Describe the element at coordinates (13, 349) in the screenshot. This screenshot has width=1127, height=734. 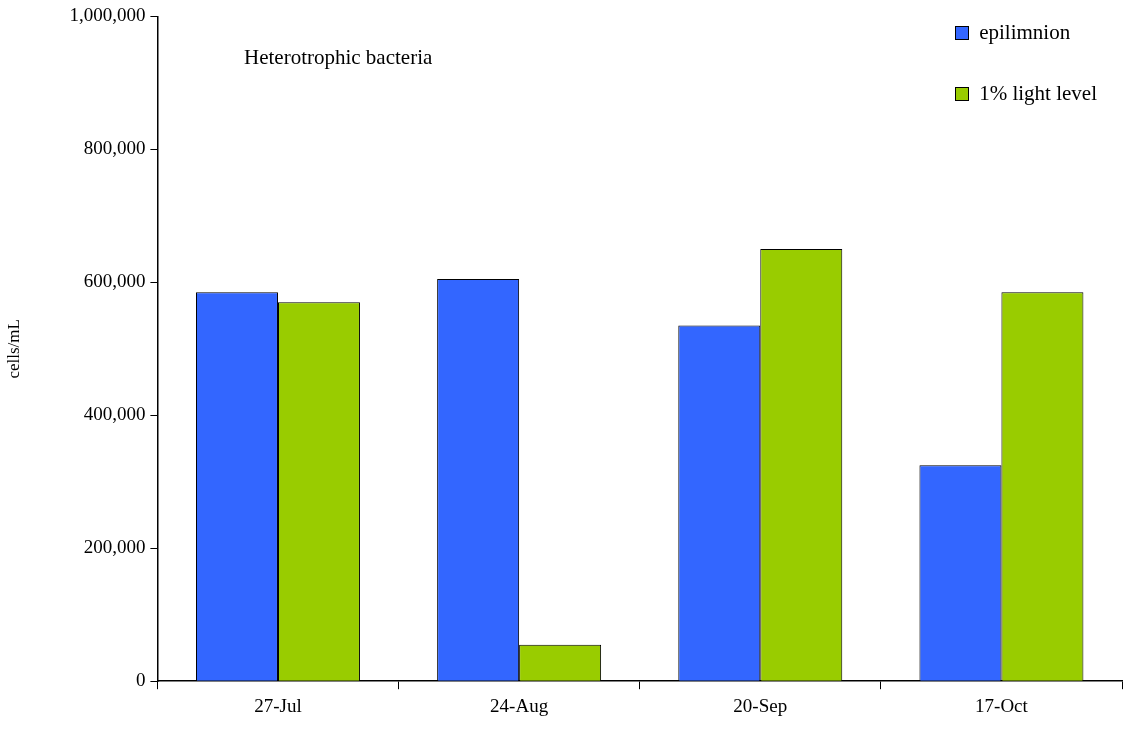
I see `y-axis-title: cells/mL` at that location.